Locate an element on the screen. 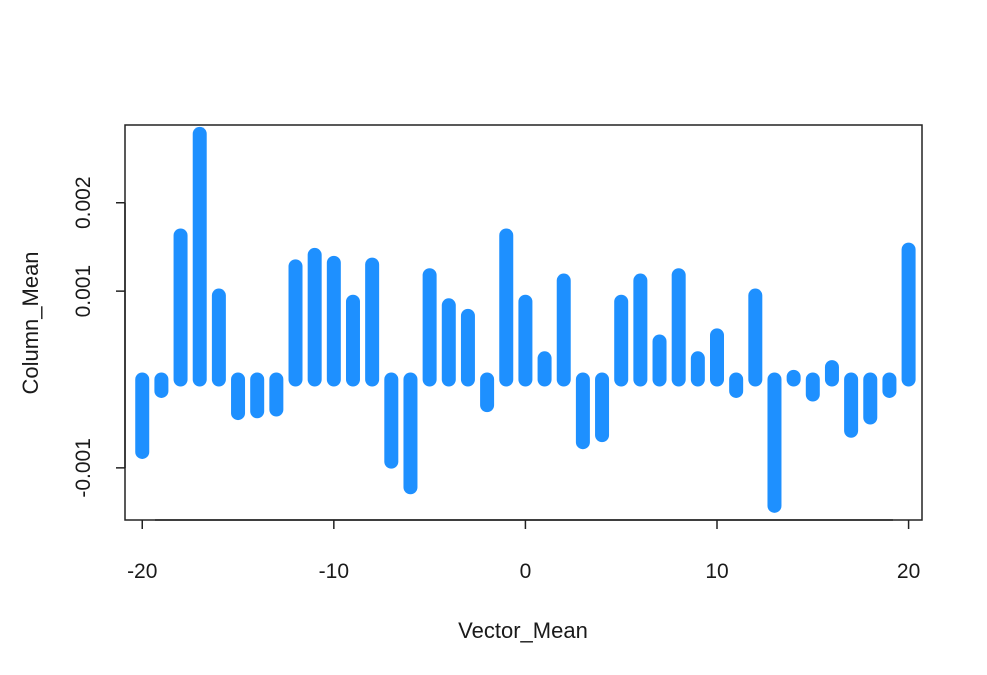 This screenshot has width=987, height=675. y-axis-title: Column_Mean is located at coordinates (30, 322).